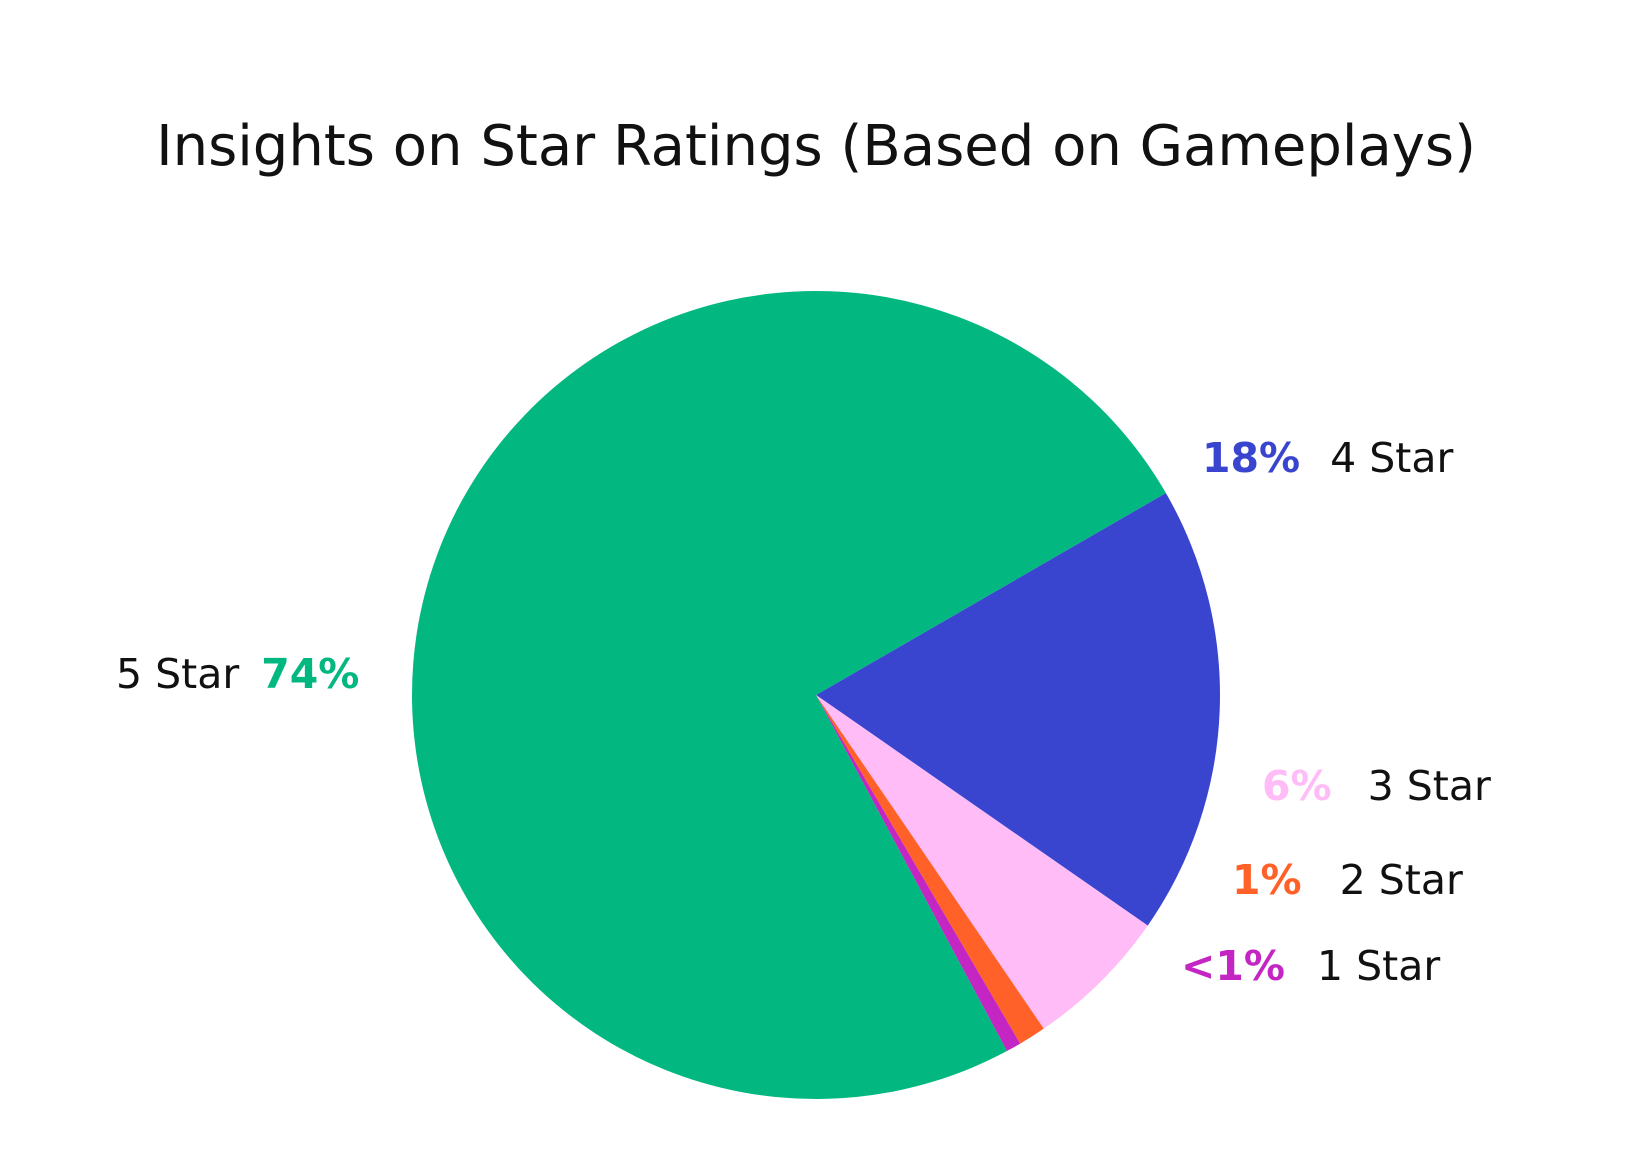 The width and height of the screenshot is (1632, 1170). Describe the element at coordinates (310, 674) in the screenshot. I see `slice-value-label-5-star: 74%` at that location.